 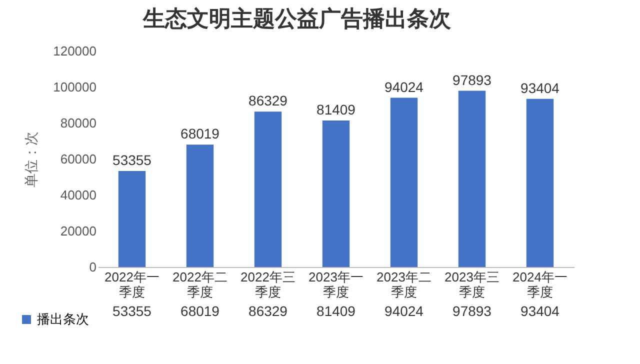 What do you see at coordinates (540, 285) in the screenshot?
I see `x-tick-label: 2024年一季度` at bounding box center [540, 285].